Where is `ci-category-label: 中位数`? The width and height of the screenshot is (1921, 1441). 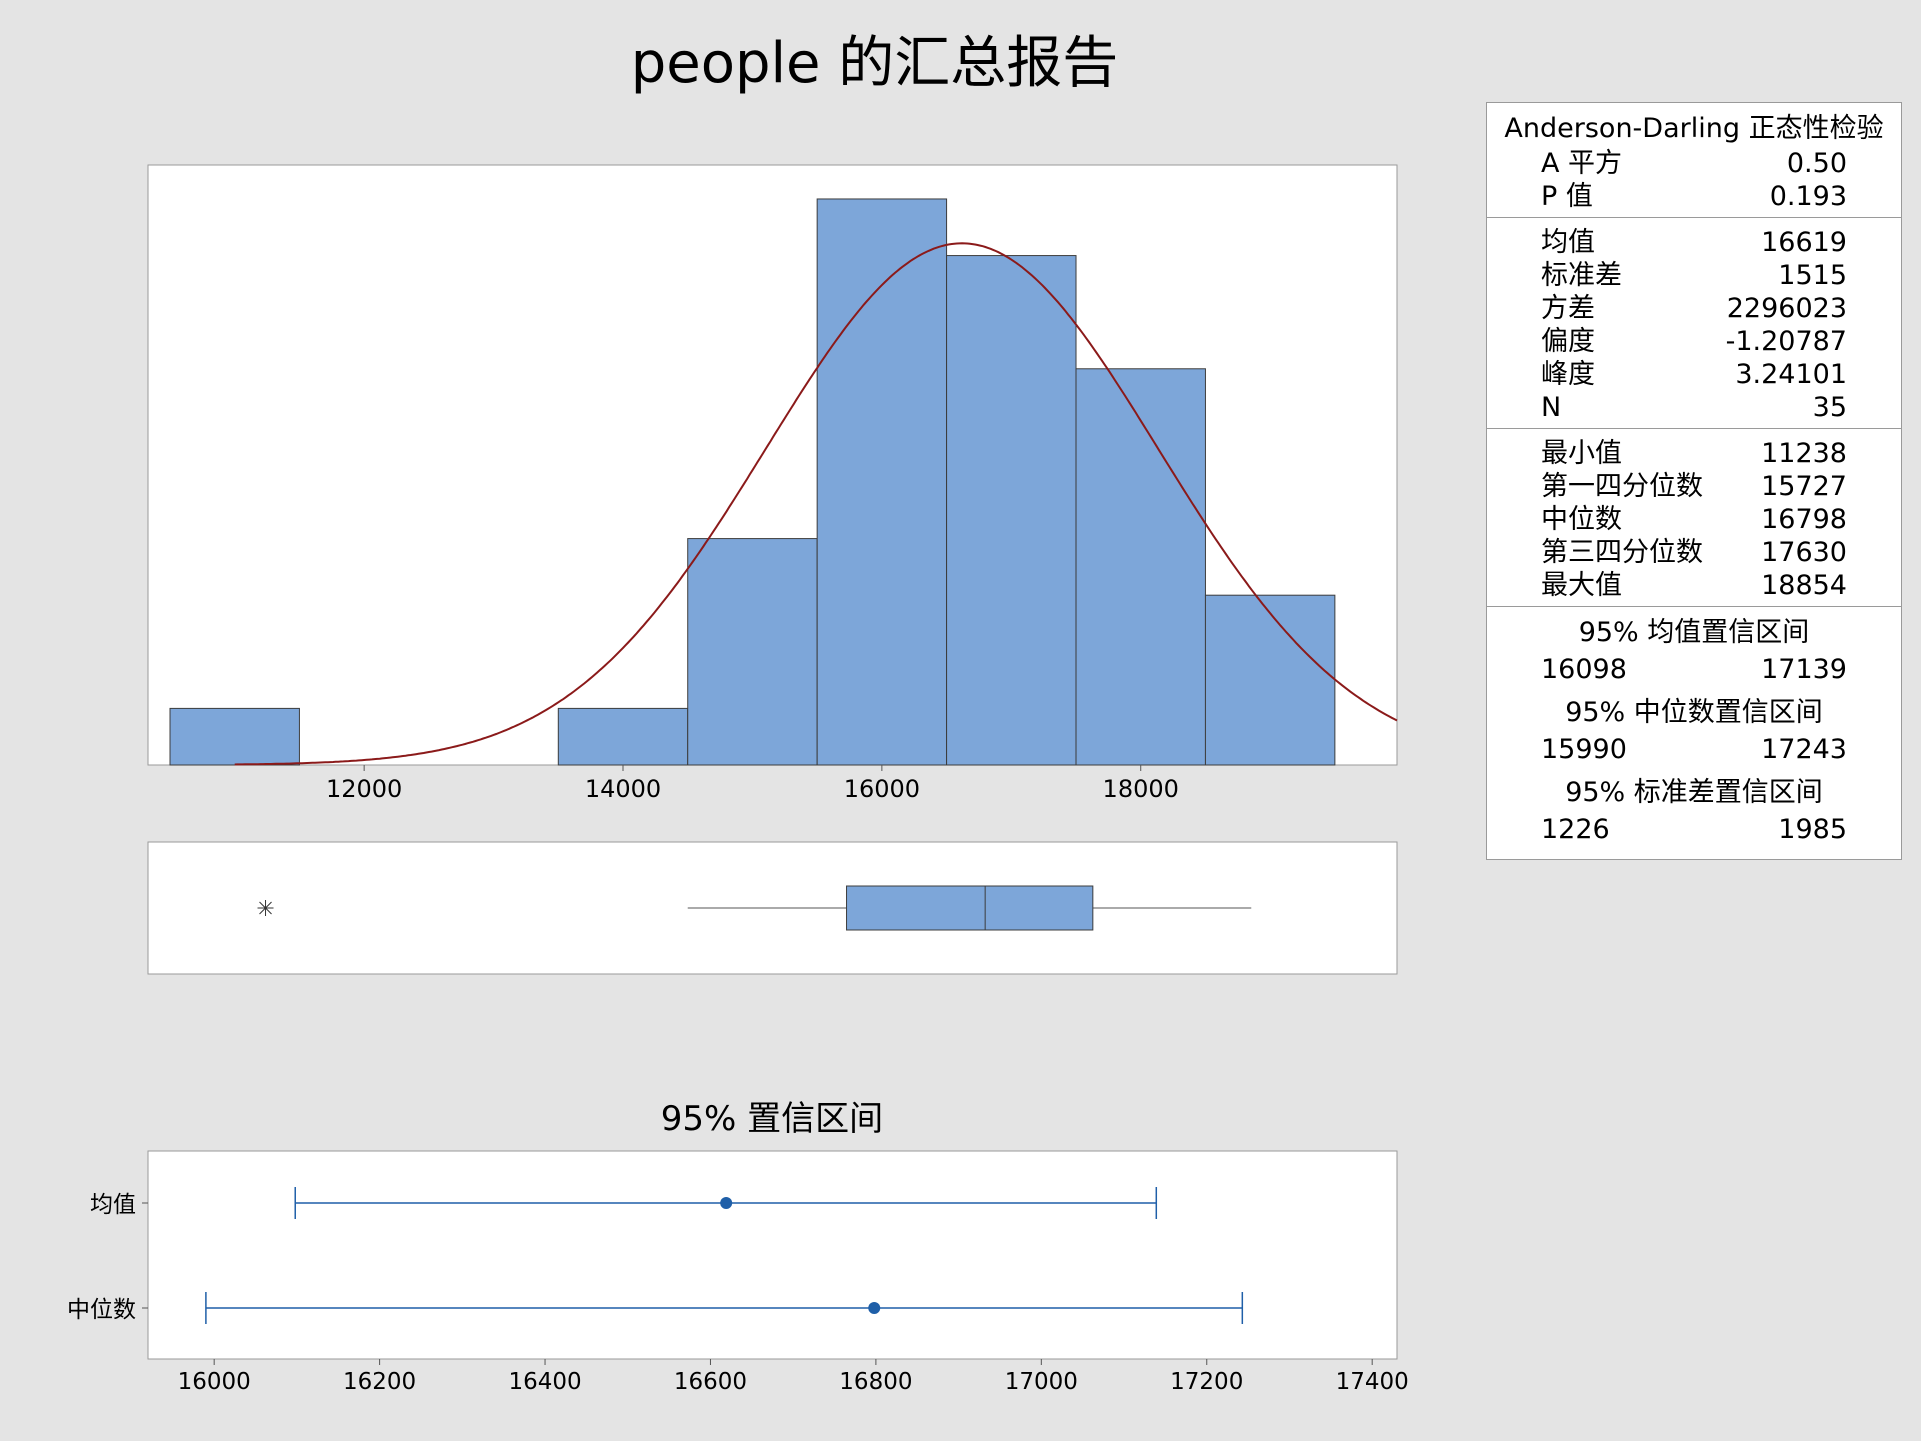
ci-category-label: 中位数 is located at coordinates (101, 1310).